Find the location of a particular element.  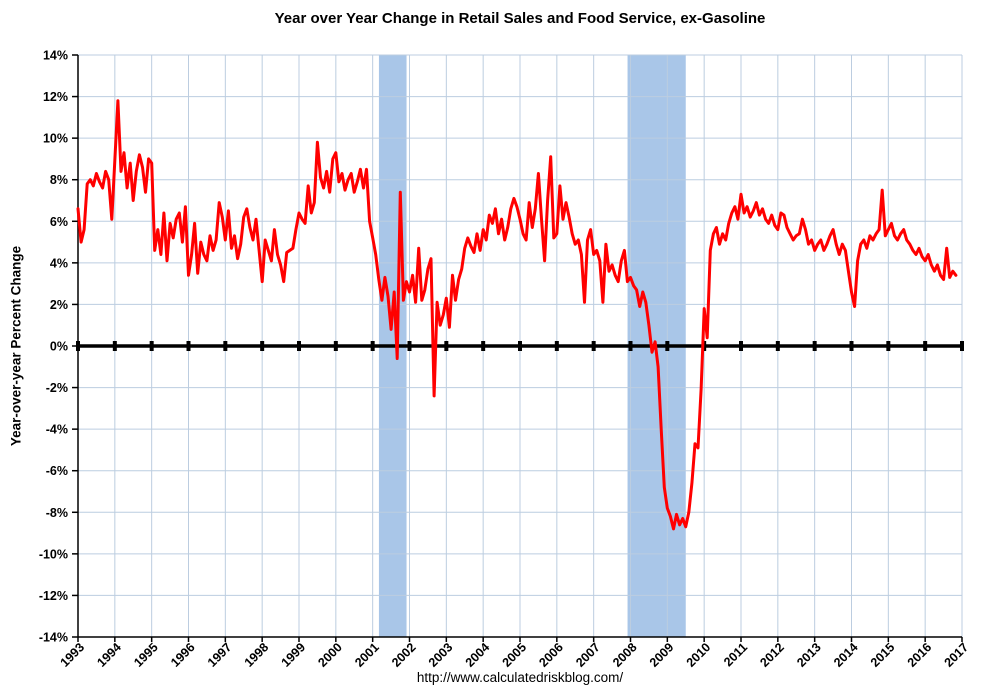

x-tick-label: 2004 is located at coordinates (478, 655).